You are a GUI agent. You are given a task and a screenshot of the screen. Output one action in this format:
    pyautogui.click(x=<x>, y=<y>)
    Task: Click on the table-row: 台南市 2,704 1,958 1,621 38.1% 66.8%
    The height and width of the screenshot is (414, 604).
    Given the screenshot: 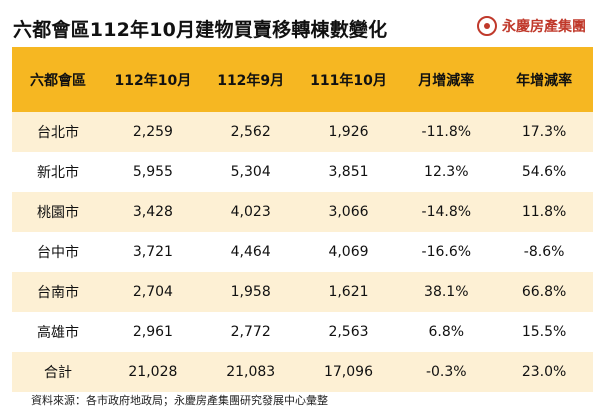 What is the action you would take?
    pyautogui.click(x=302, y=292)
    